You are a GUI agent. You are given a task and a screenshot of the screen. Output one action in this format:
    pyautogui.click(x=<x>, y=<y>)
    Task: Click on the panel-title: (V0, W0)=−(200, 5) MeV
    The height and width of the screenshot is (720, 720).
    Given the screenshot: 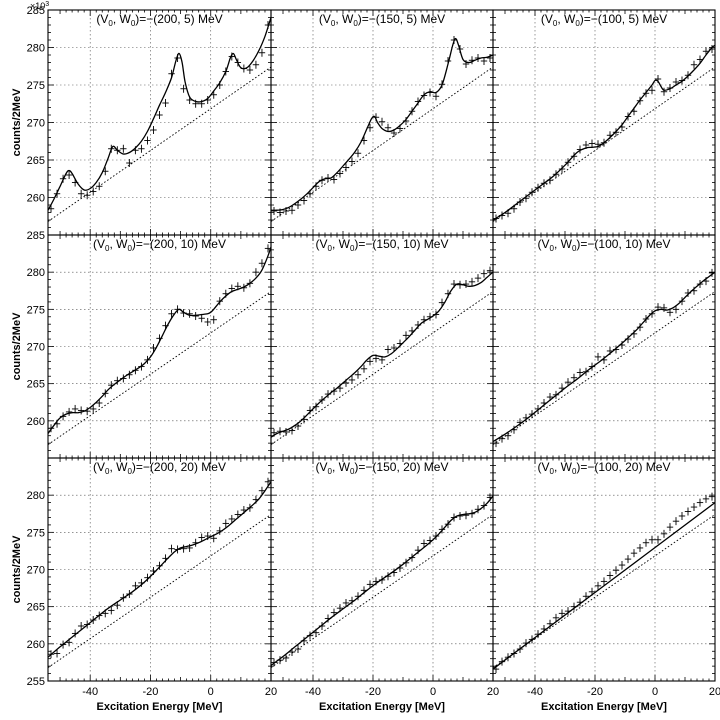 What is the action you would take?
    pyautogui.click(x=159, y=20)
    